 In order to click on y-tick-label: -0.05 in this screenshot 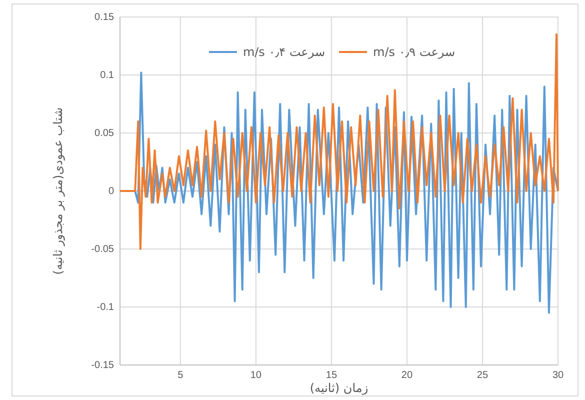, I will do `click(102, 250)`.